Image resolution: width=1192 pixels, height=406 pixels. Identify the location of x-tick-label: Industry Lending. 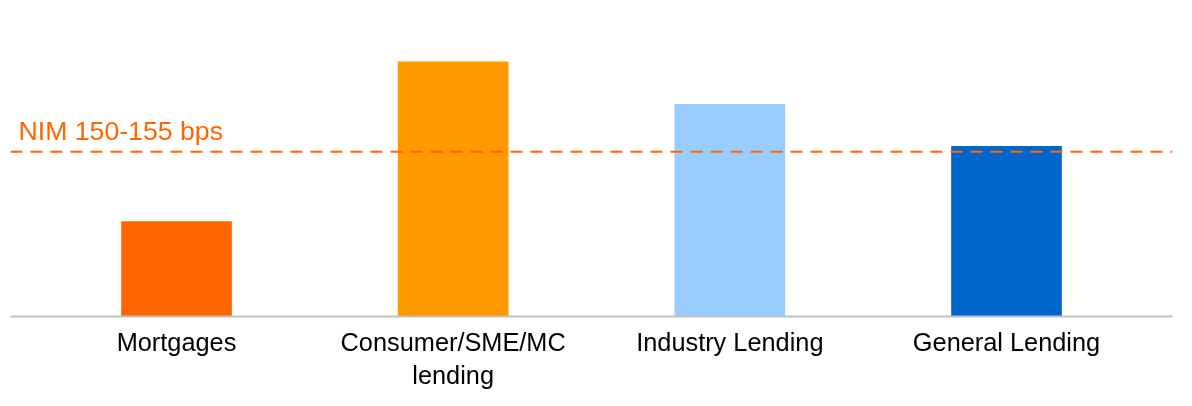
(730, 341).